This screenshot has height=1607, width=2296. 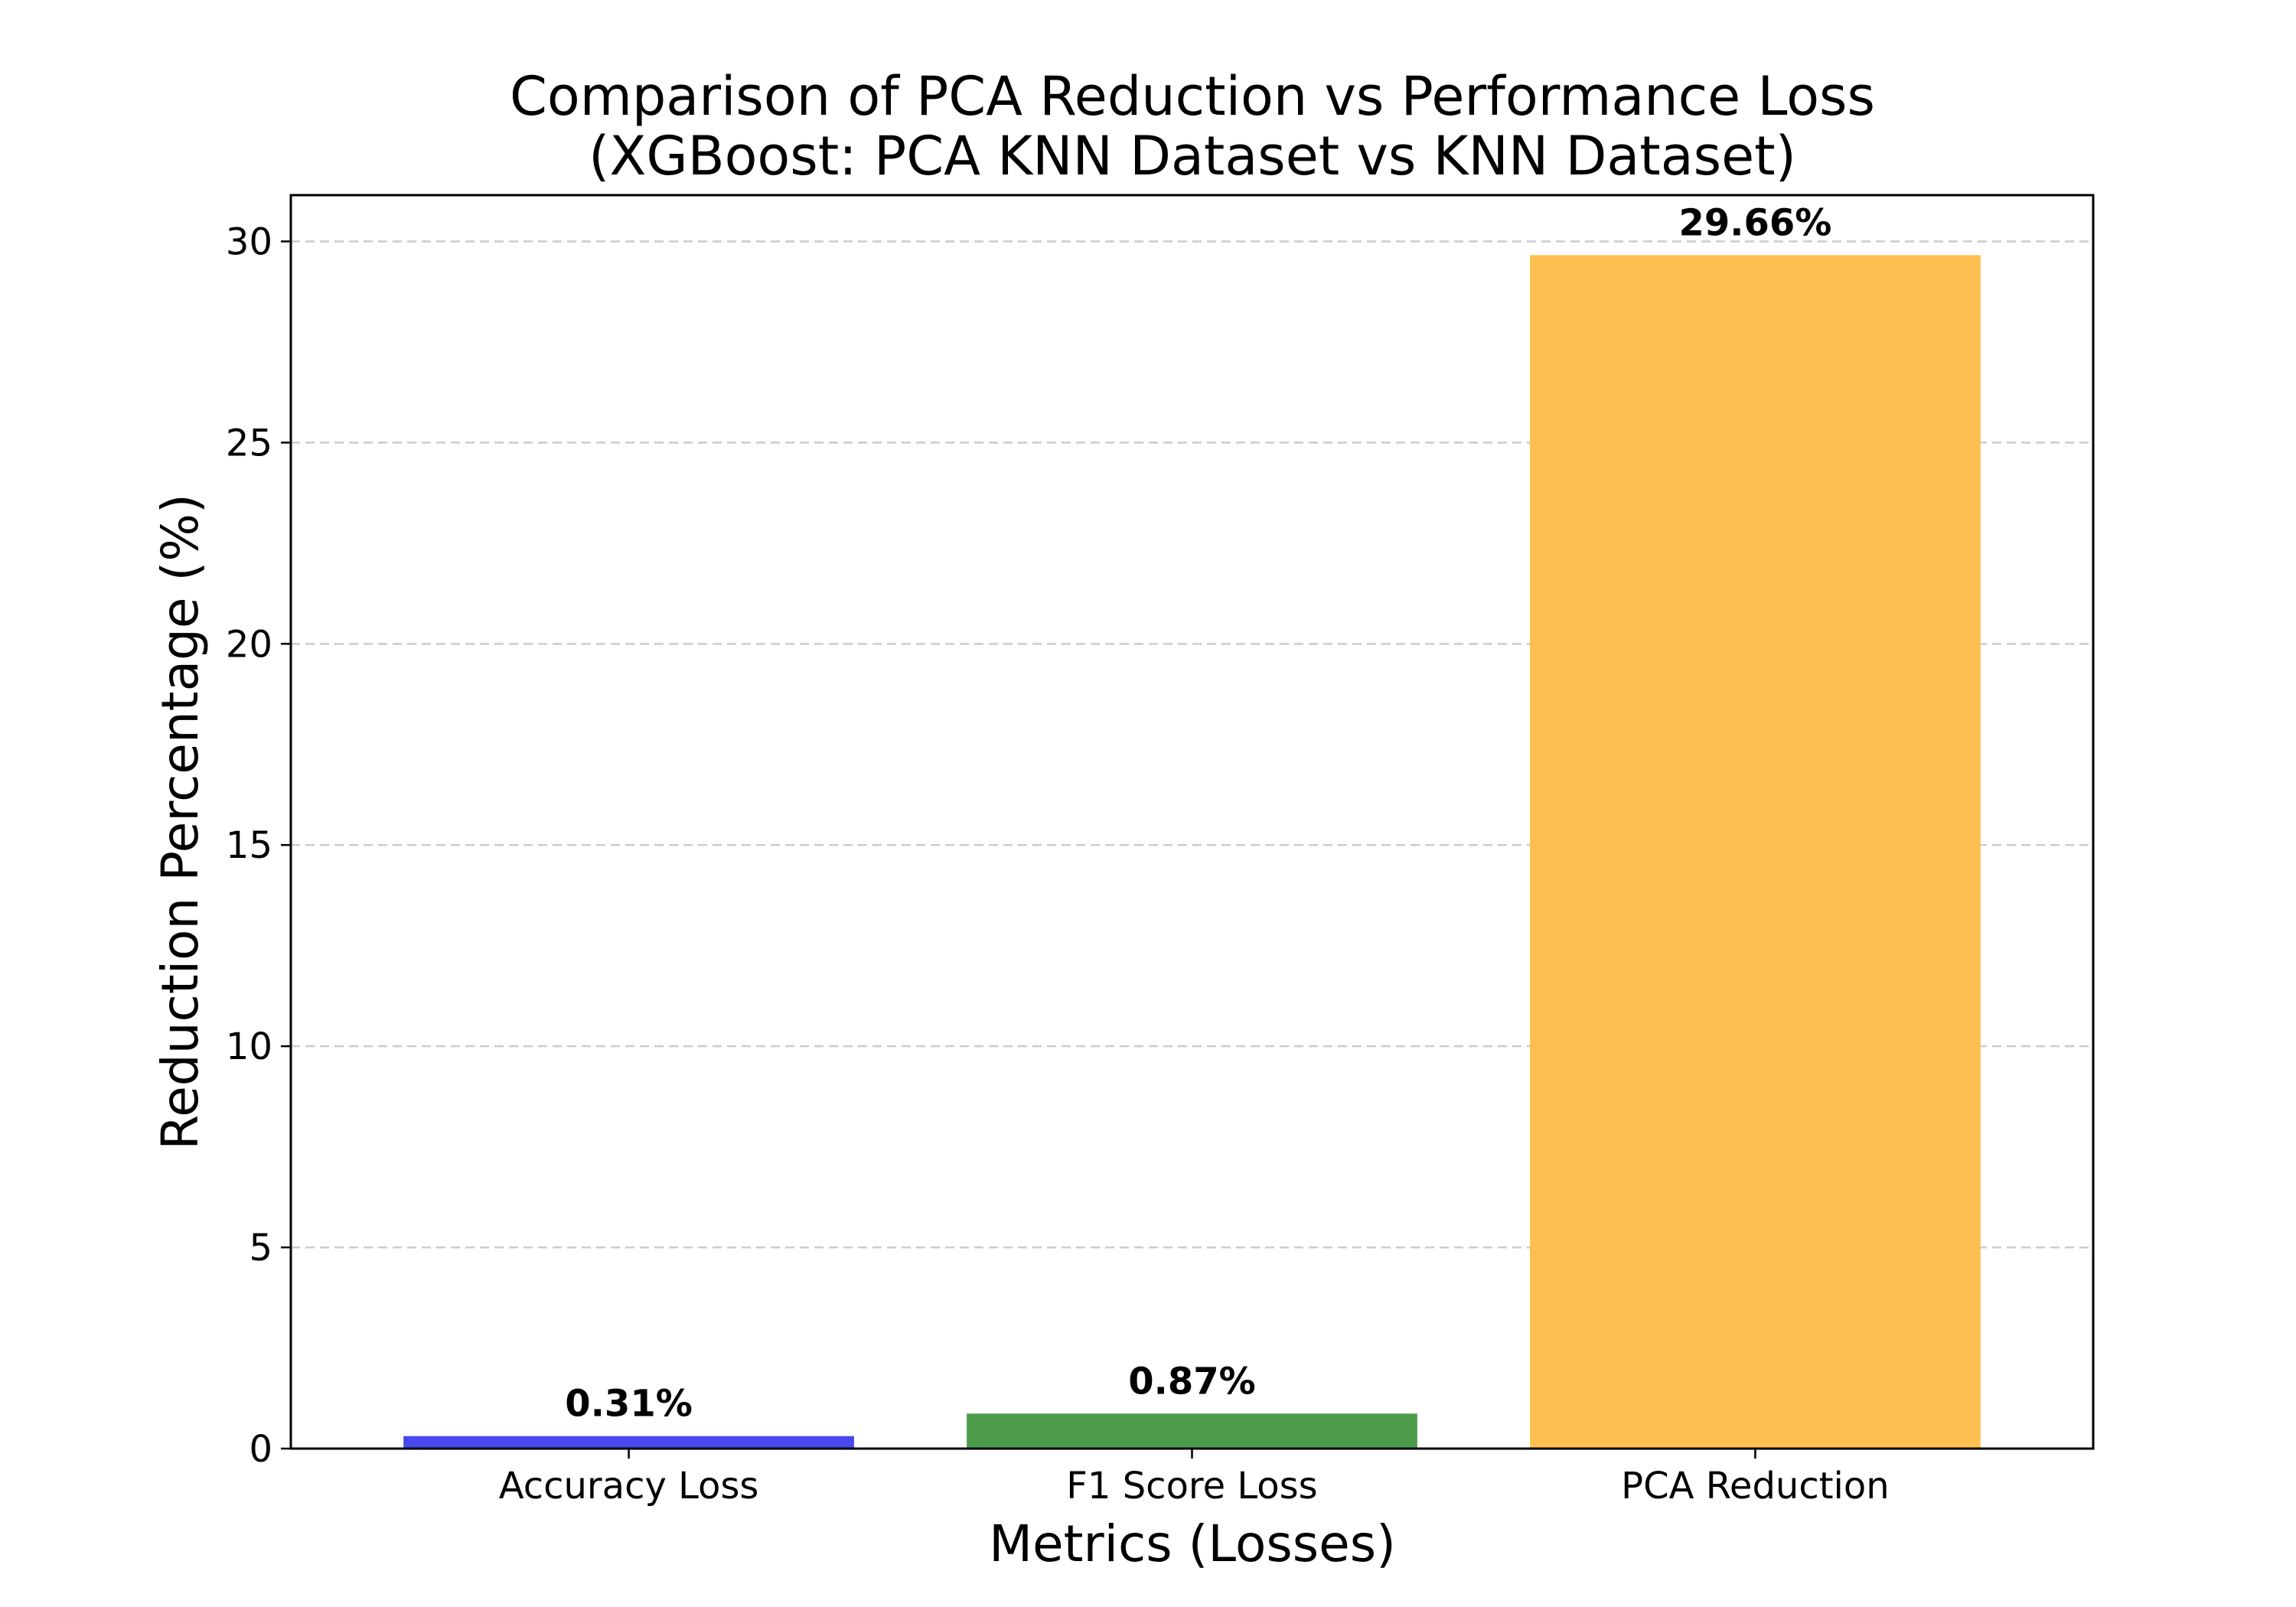 I want to click on bar-accuracy-loss, so click(x=628, y=1442).